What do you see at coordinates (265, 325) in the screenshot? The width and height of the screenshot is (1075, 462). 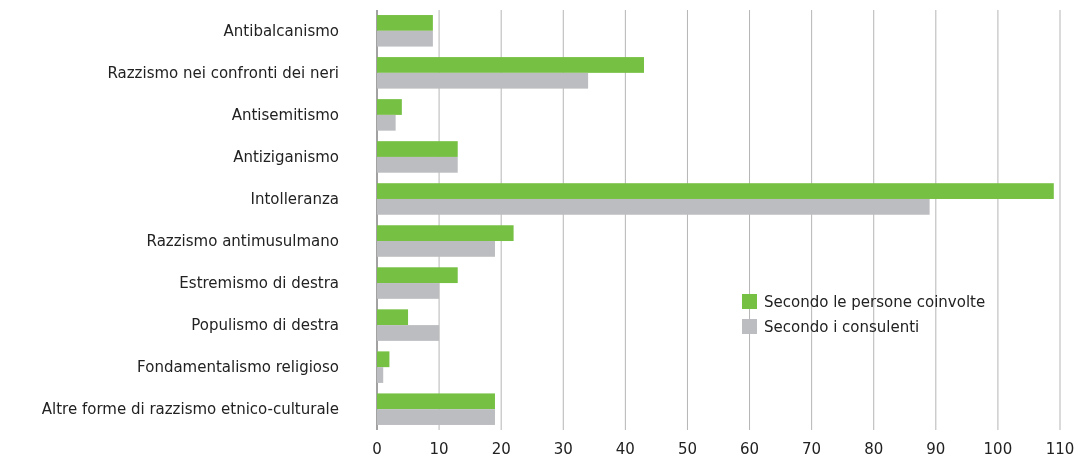 I see `y-tick-label: Populismo di destra` at bounding box center [265, 325].